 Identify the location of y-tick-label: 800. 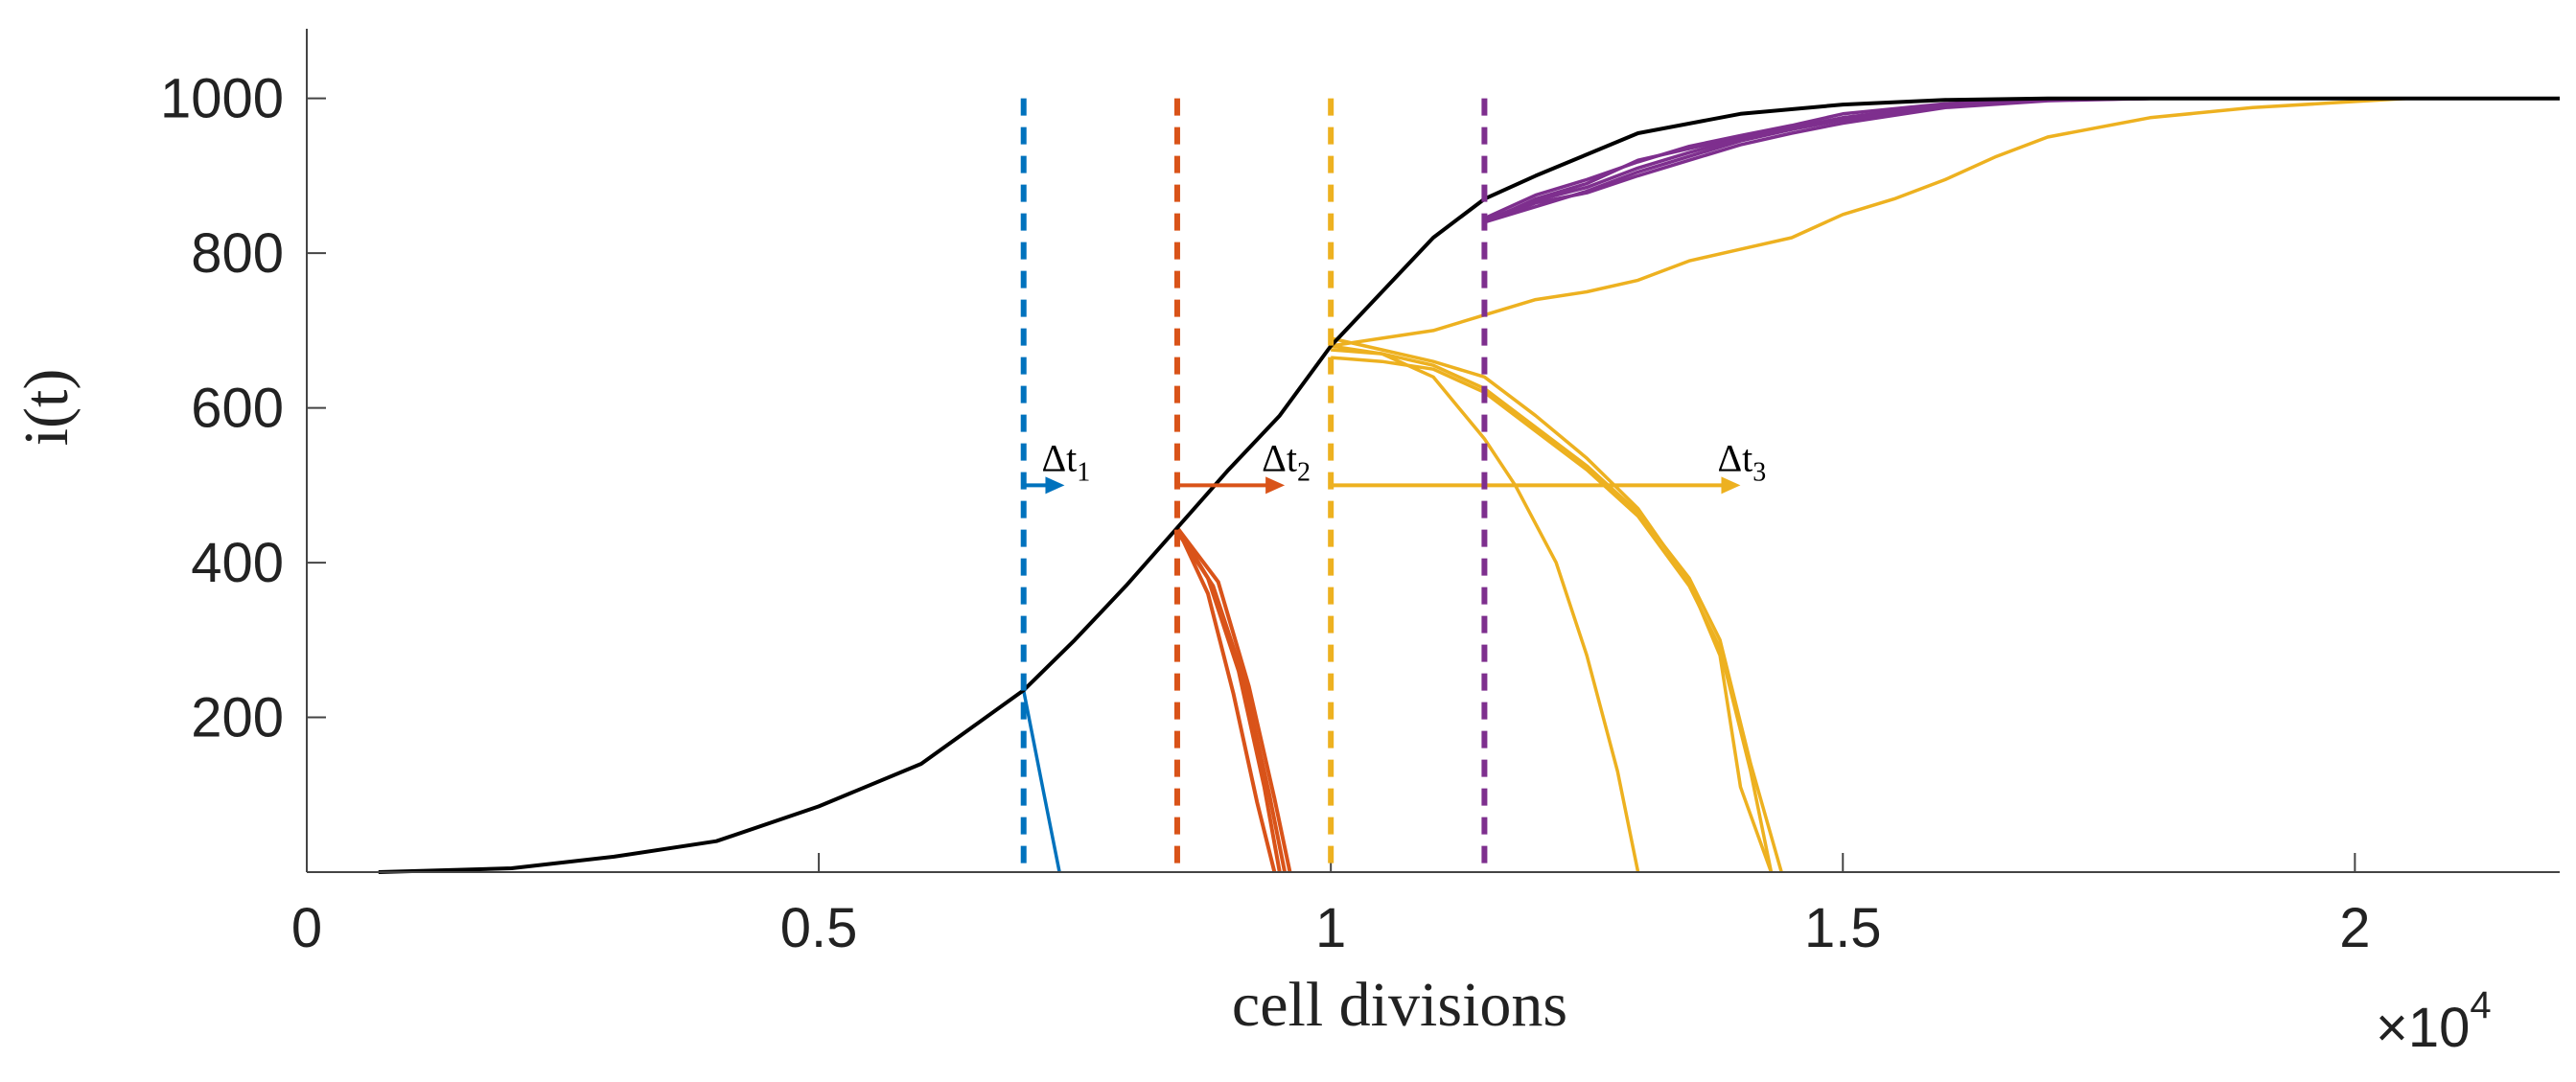
(238, 254).